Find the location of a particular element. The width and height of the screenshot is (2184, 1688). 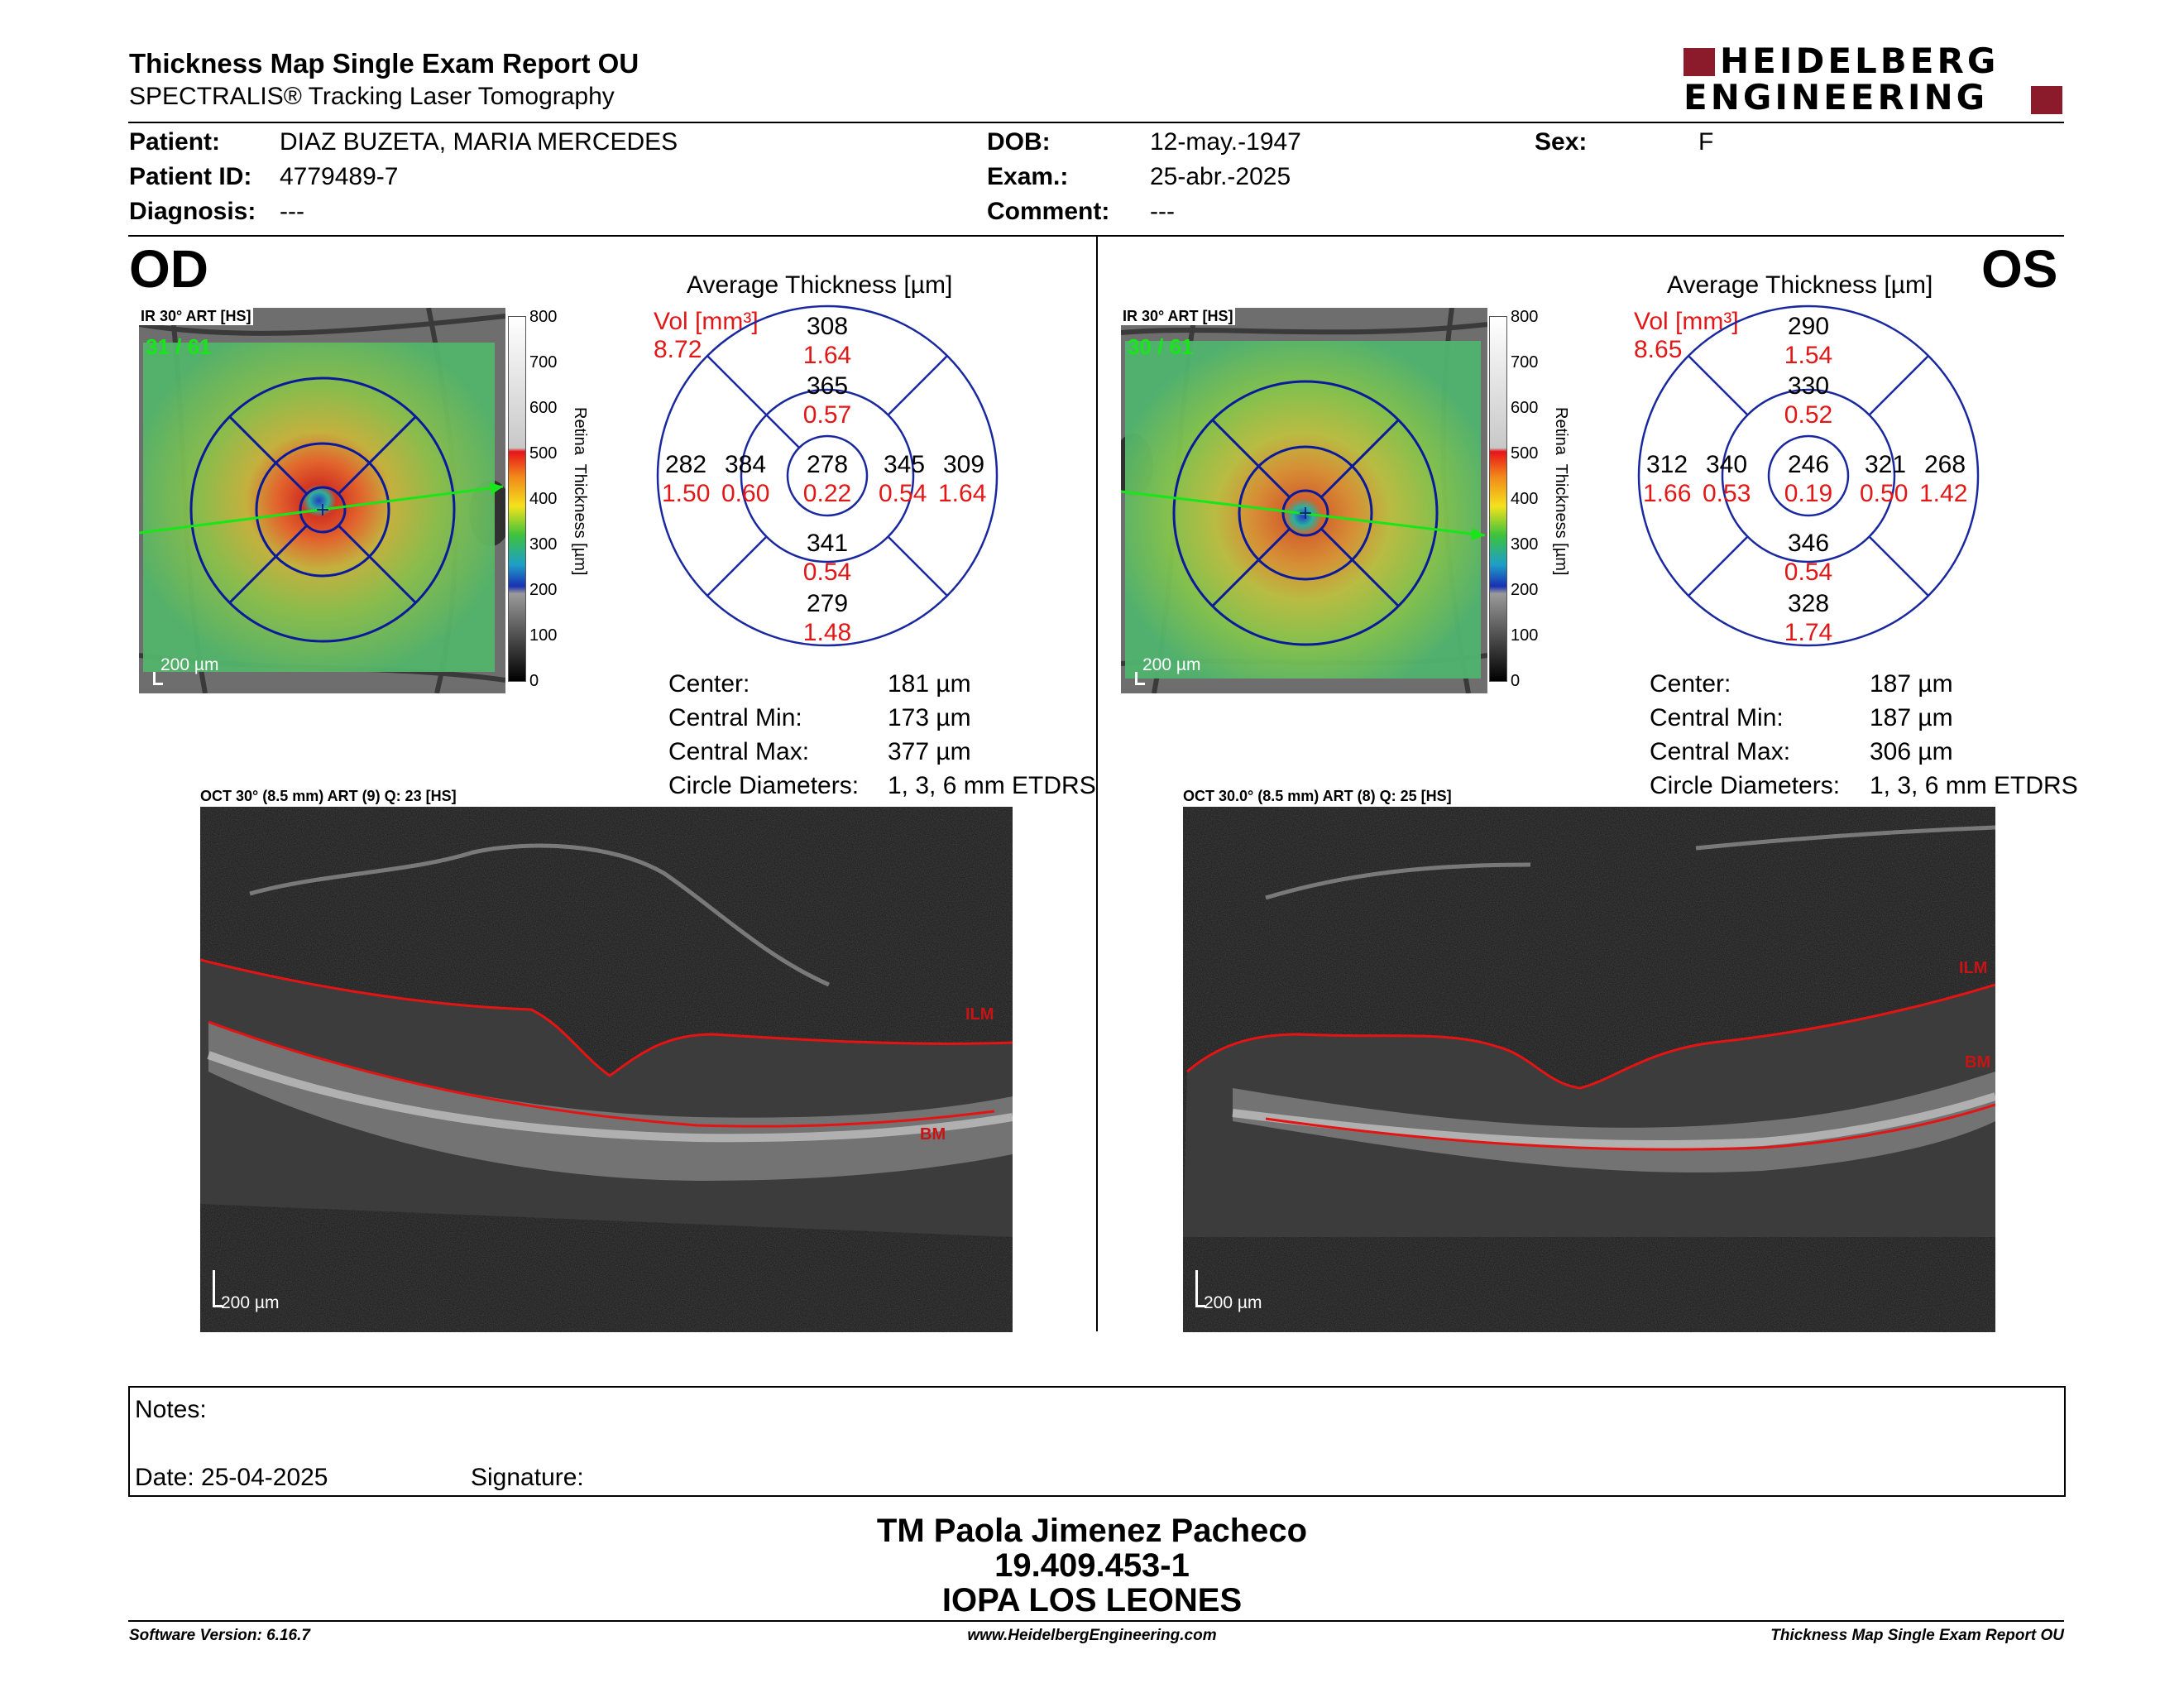

od-oct-bscan is located at coordinates (606, 1069).